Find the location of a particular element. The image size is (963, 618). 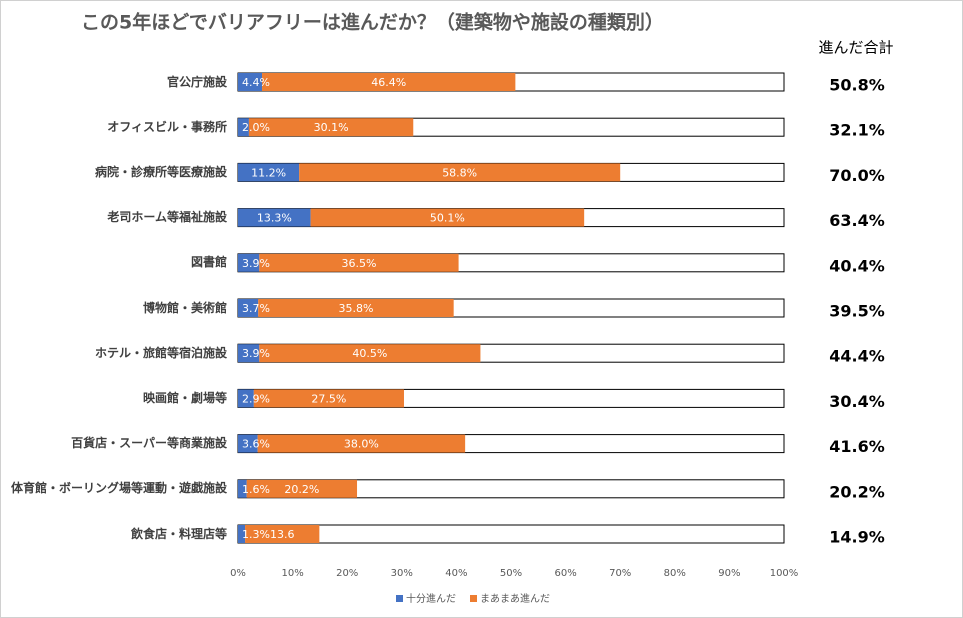

value-label: 36.5% is located at coordinates (358, 263).